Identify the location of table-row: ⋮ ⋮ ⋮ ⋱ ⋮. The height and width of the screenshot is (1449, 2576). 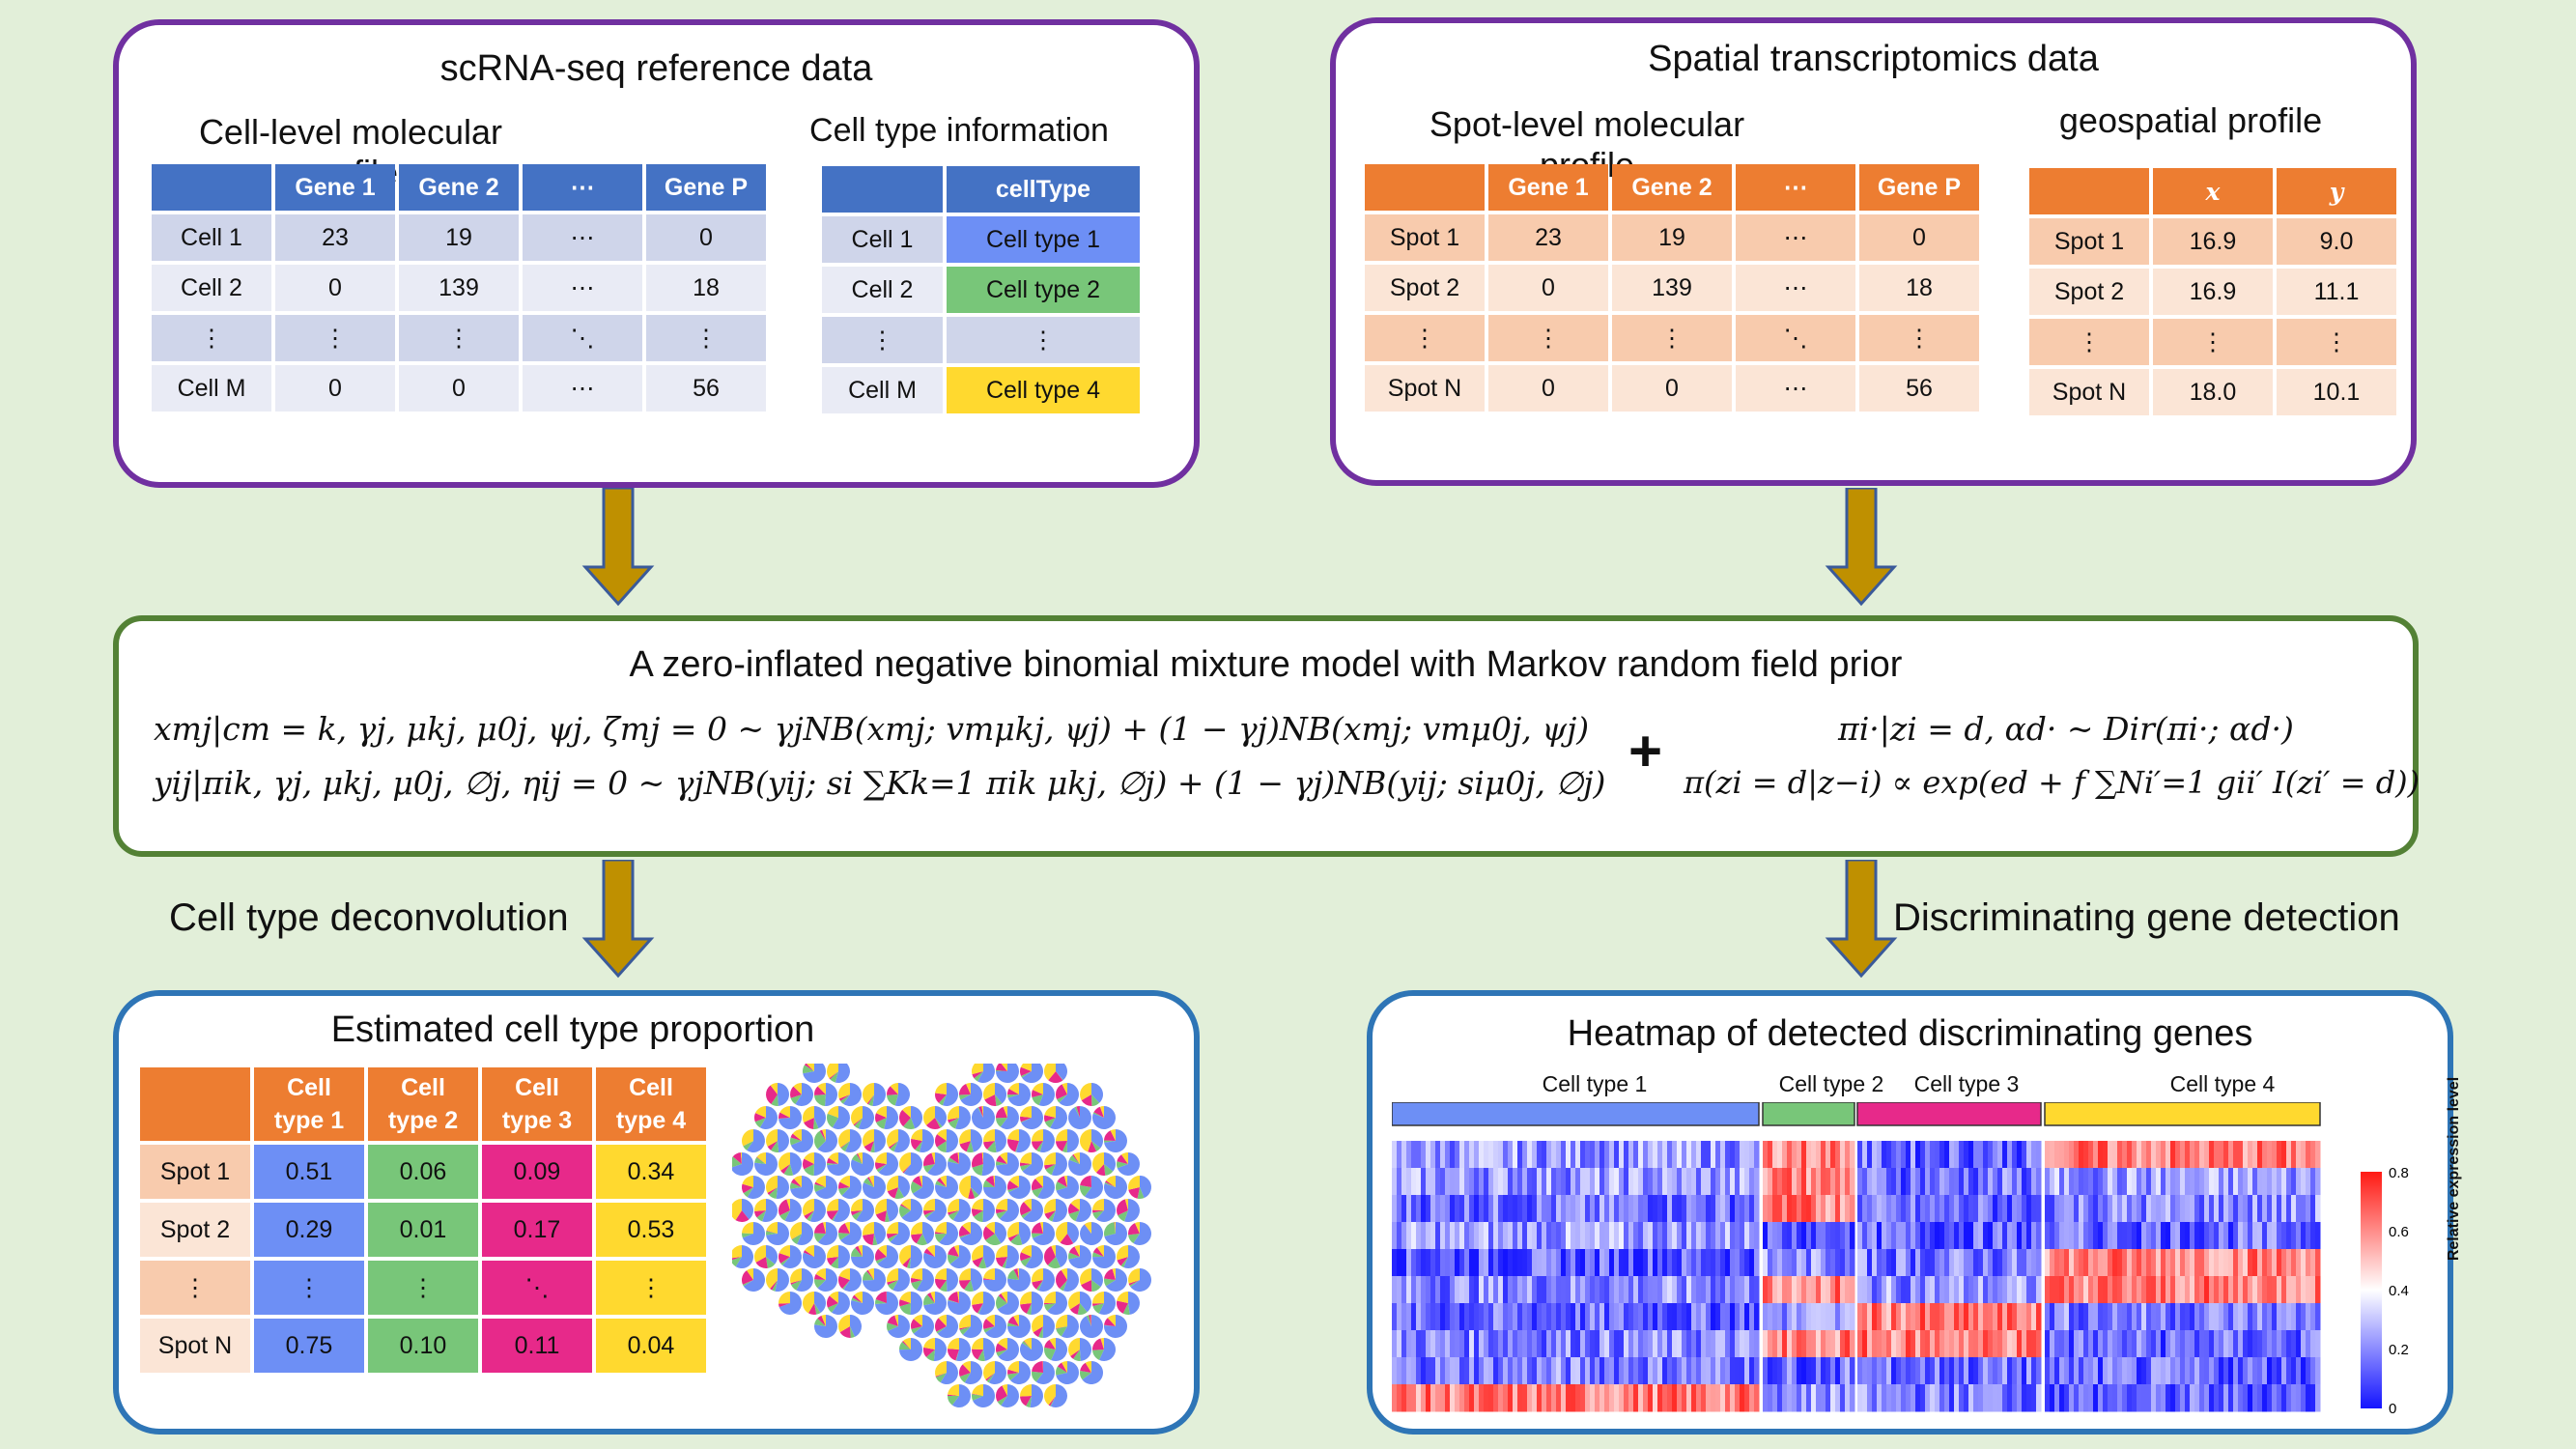
(459, 338).